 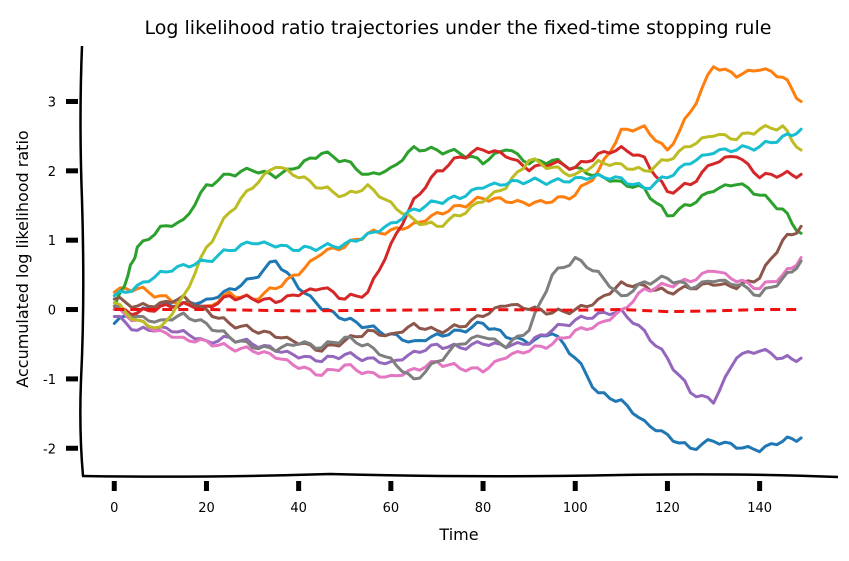 I want to click on x-tick-label: 60, so click(x=391, y=508).